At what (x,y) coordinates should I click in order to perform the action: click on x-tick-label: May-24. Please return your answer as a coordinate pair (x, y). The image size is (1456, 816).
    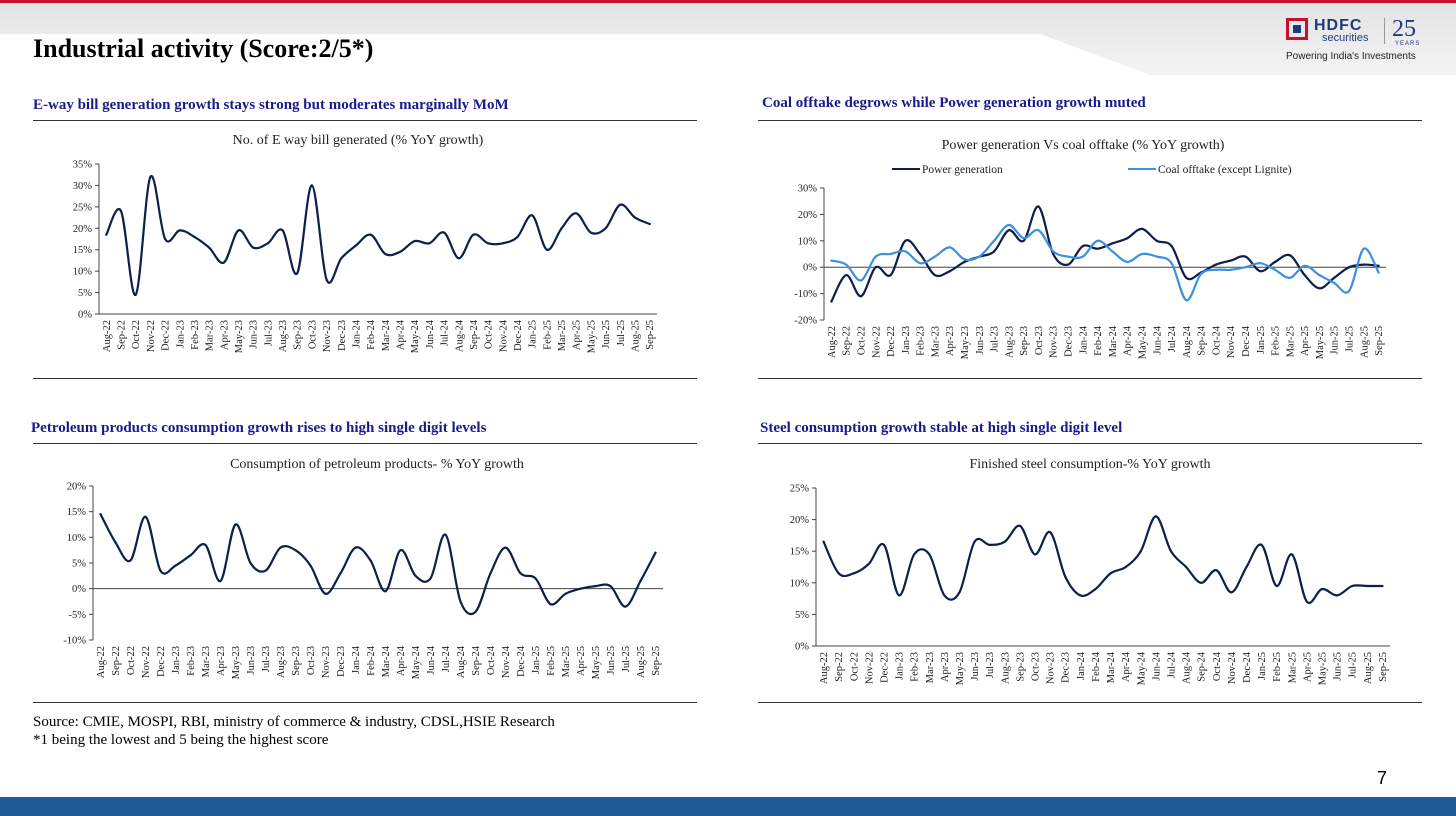
    Looking at the image, I should click on (416, 662).